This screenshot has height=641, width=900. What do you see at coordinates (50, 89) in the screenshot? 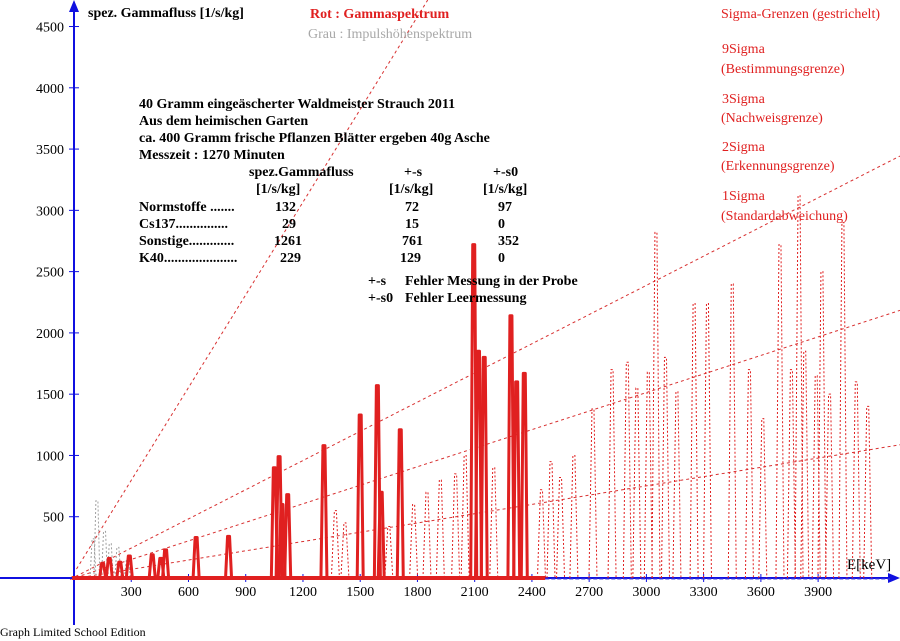
I see `y-tick-label: 4000` at bounding box center [50, 89].